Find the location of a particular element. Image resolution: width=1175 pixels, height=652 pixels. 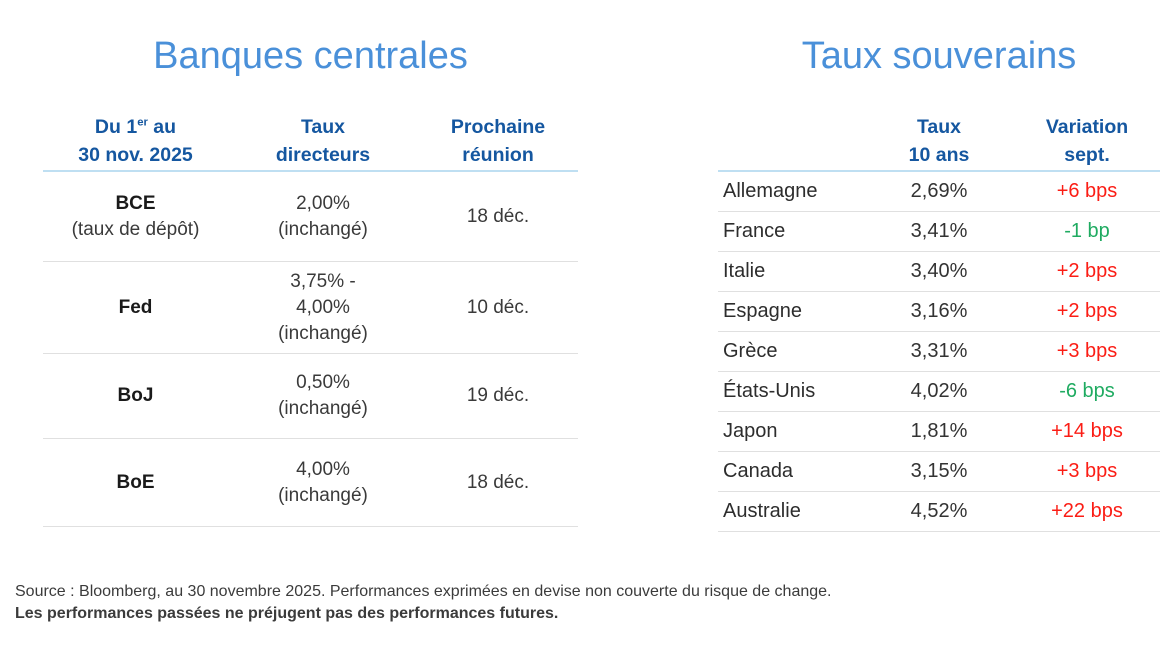

header-period: Du 1er au 30 nov. 2025 is located at coordinates (135, 141).